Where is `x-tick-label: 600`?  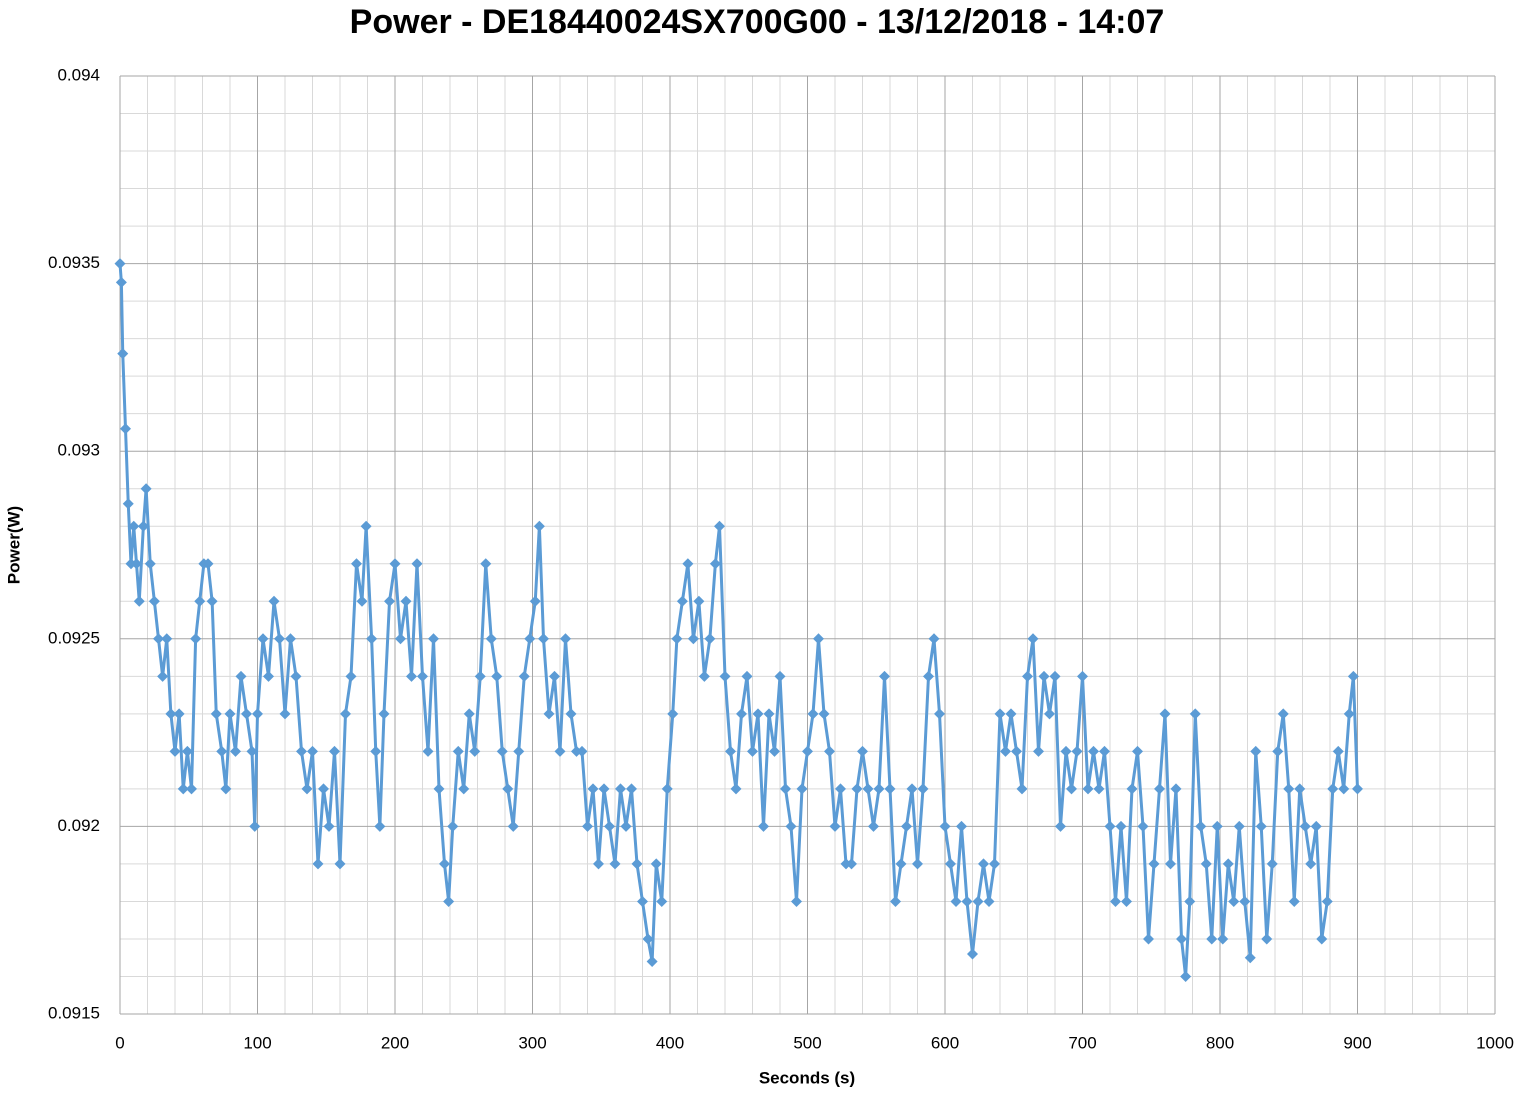 x-tick-label: 600 is located at coordinates (945, 1042).